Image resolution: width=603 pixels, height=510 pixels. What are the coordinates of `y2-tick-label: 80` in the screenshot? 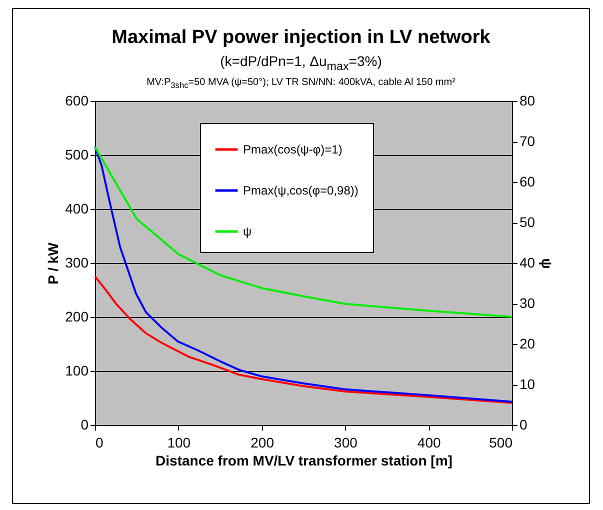 It's located at (528, 100).